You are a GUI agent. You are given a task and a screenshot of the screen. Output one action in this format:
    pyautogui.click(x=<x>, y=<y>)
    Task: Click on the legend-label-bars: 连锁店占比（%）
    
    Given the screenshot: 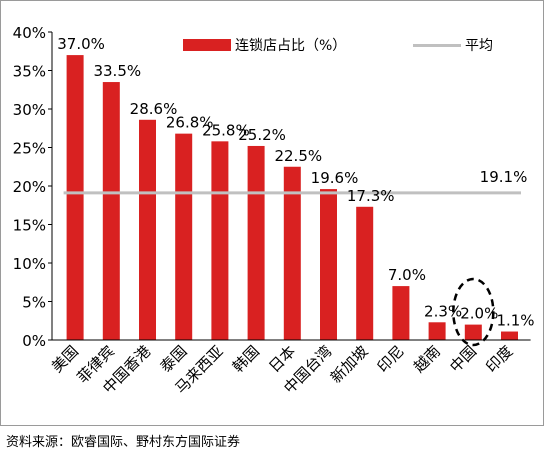 What is the action you would take?
    pyautogui.click(x=291, y=46)
    